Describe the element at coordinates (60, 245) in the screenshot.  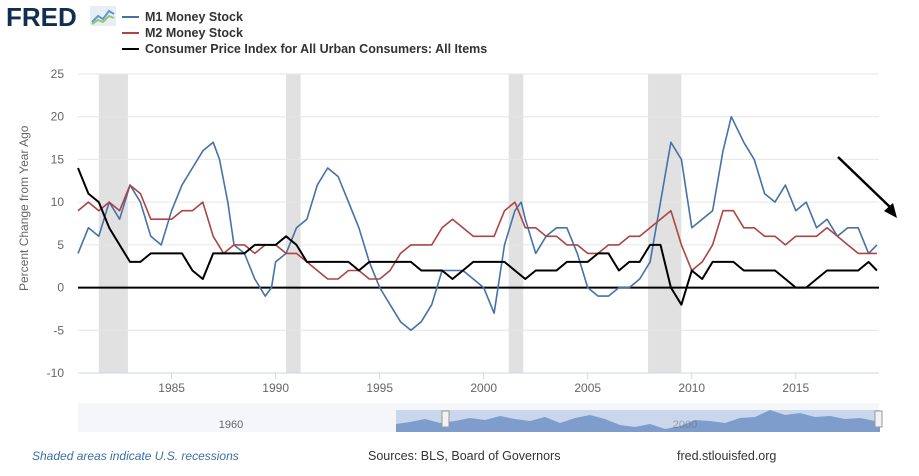
I see `y-tick-label: 5` at that location.